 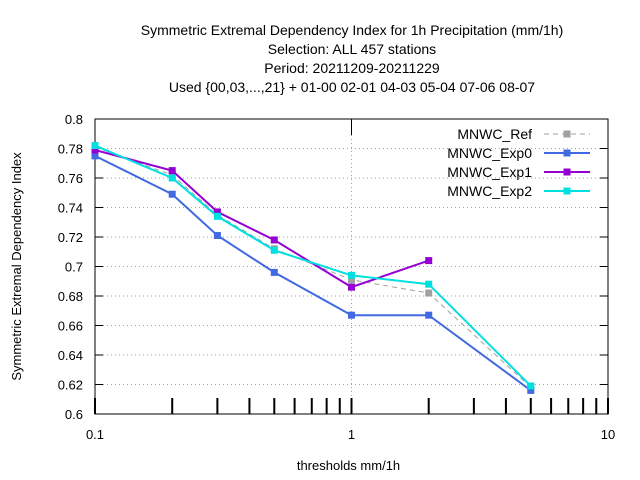 I want to click on y-tick-label: 0.7, so click(x=74, y=267).